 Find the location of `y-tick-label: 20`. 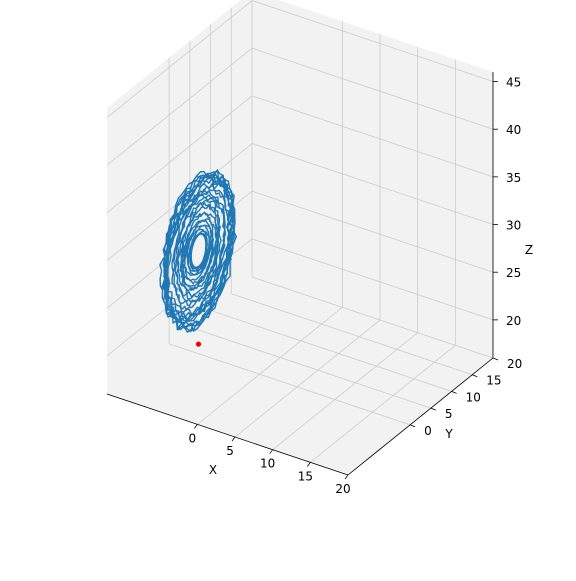

y-tick-label: 20 is located at coordinates (514, 364).